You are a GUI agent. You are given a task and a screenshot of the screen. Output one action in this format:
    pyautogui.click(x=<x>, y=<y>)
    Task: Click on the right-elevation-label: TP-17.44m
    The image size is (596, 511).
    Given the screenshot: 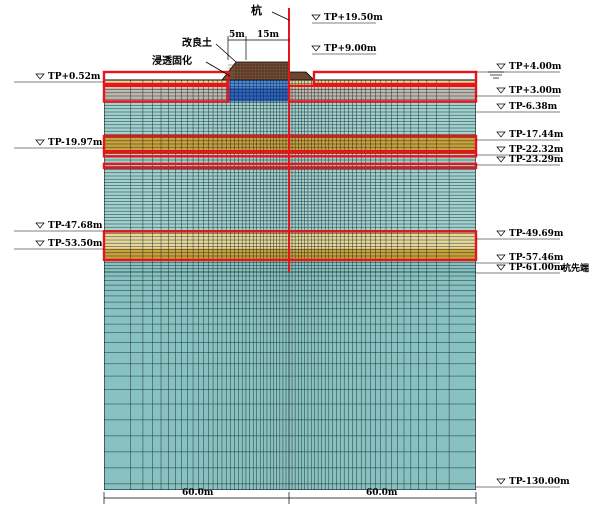 What is the action you would take?
    pyautogui.click(x=536, y=135)
    